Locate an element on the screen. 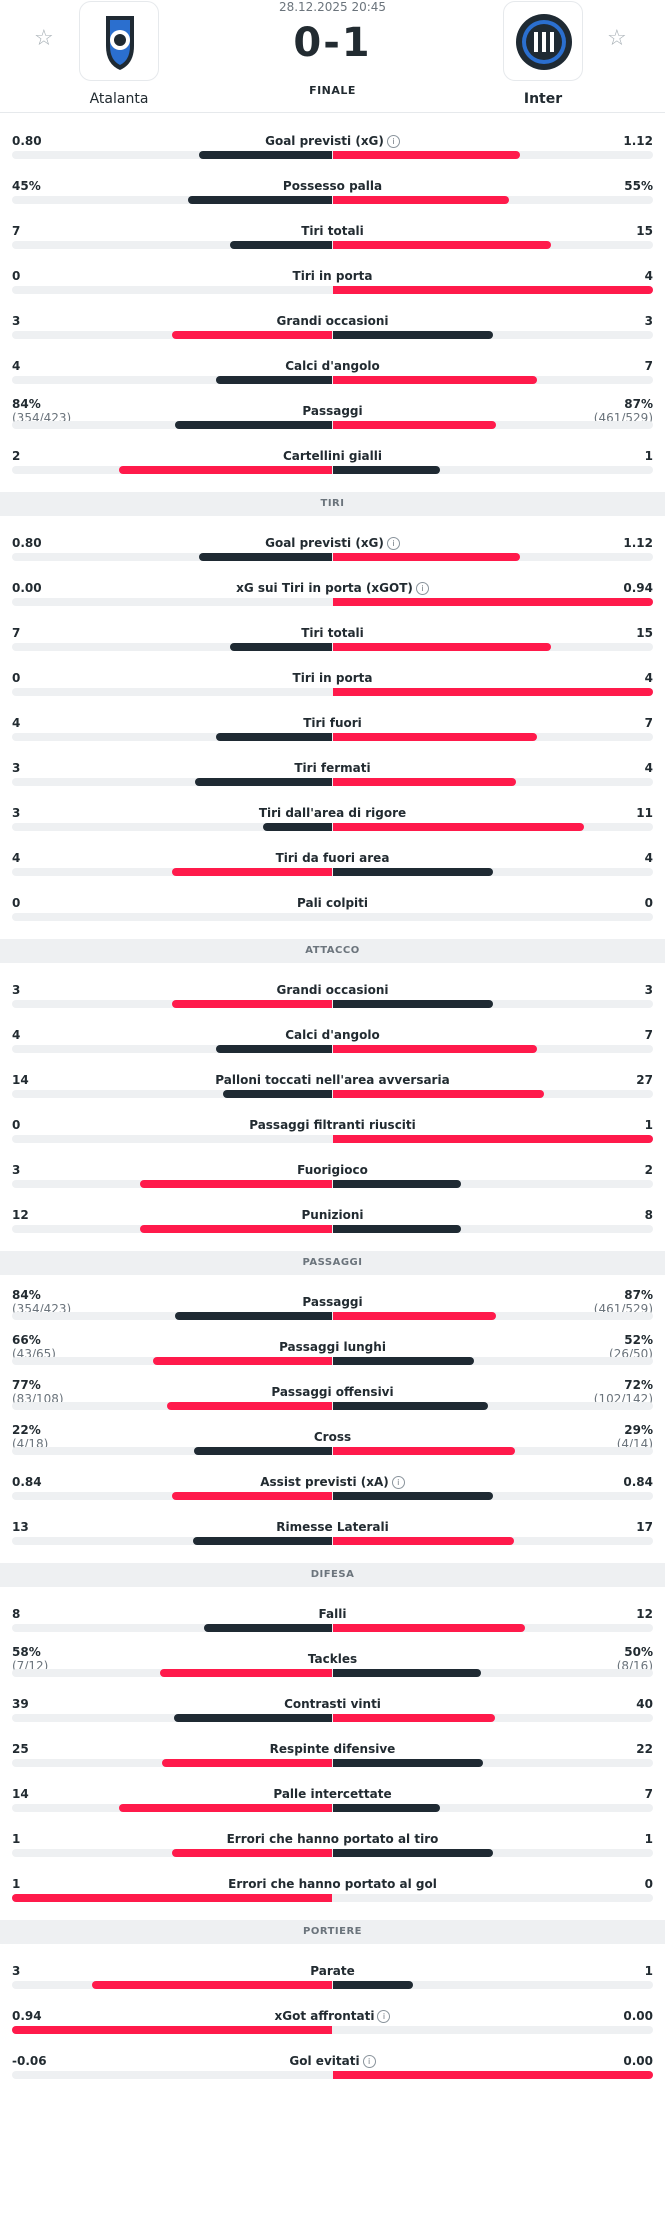 This screenshot has height=2229, width=665. match-status: FINALE is located at coordinates (332, 90).